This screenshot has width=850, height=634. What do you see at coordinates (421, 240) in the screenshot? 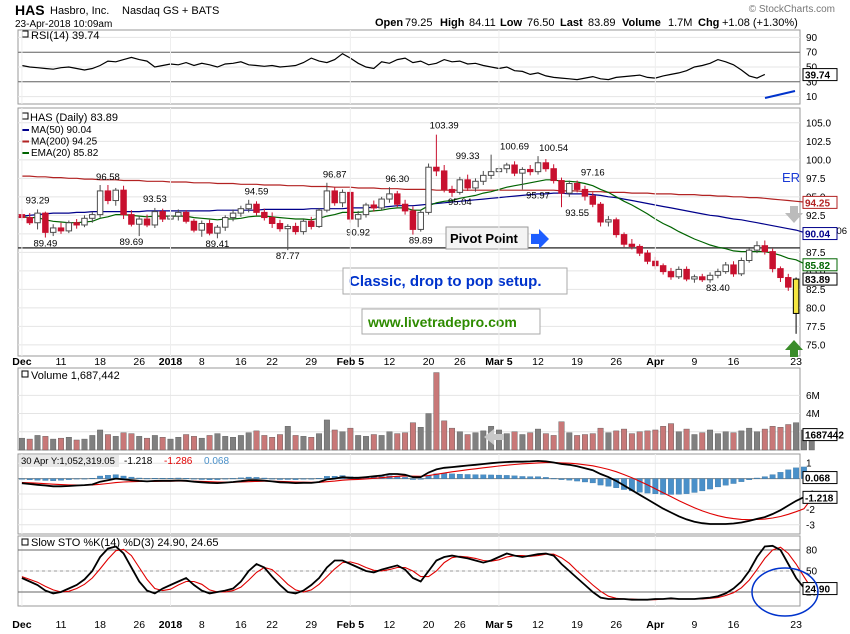
I see `price-label: 89.89` at bounding box center [421, 240].